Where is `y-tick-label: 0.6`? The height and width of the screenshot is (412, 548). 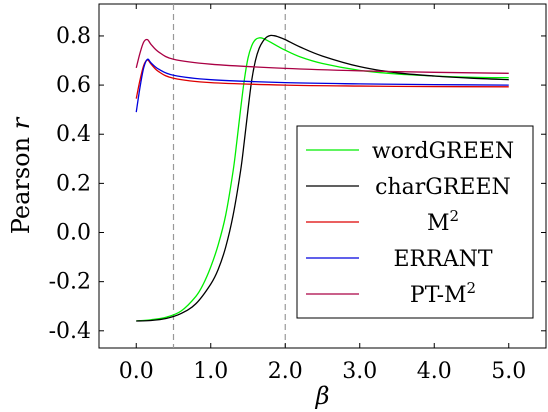
y-tick-label: 0.6 is located at coordinates (73, 85).